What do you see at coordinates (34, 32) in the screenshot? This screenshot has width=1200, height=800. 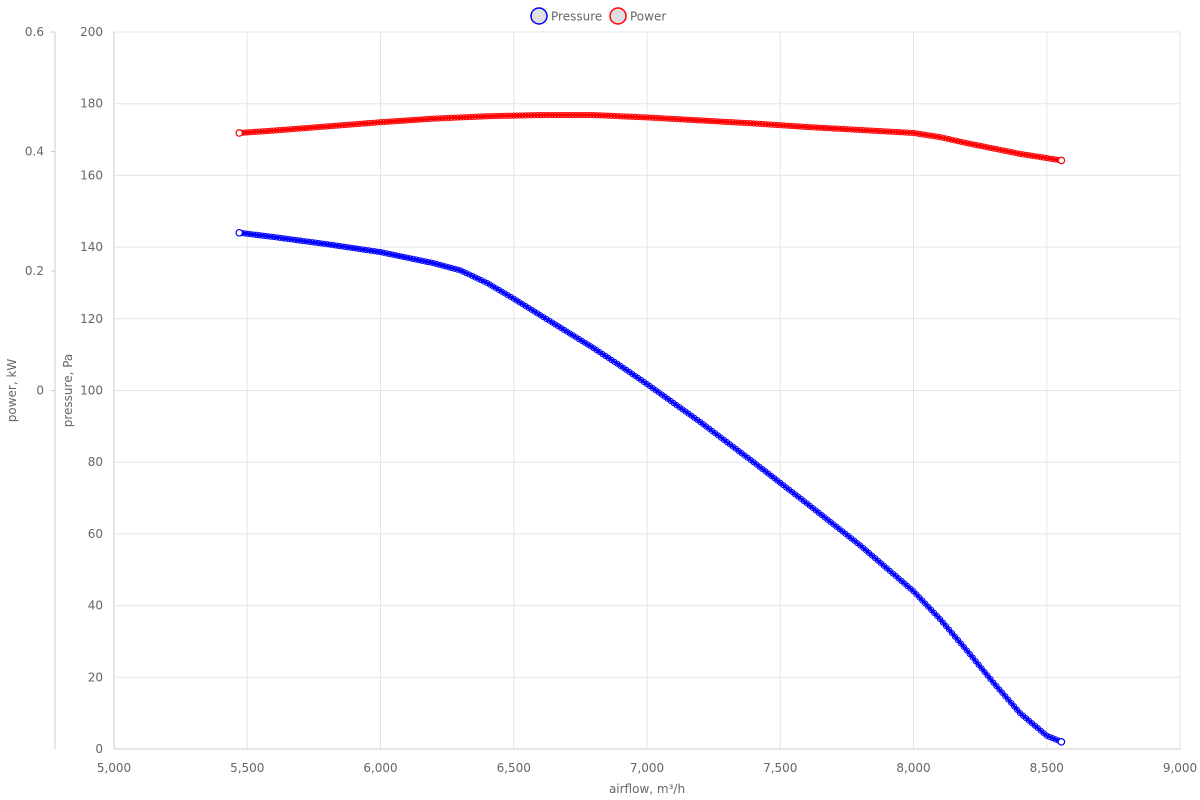 I see `power-tick-label: 0.6` at bounding box center [34, 32].